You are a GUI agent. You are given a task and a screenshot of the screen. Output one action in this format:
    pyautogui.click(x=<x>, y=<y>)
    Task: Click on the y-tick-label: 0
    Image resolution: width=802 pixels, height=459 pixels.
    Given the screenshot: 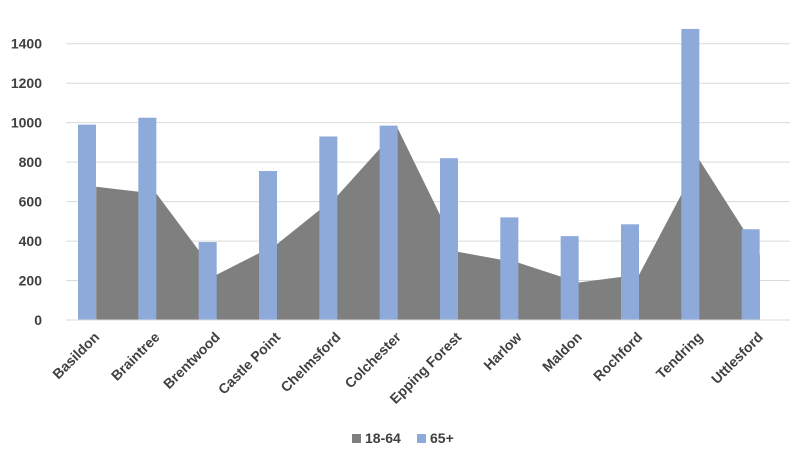 What is the action you would take?
    pyautogui.click(x=38, y=320)
    